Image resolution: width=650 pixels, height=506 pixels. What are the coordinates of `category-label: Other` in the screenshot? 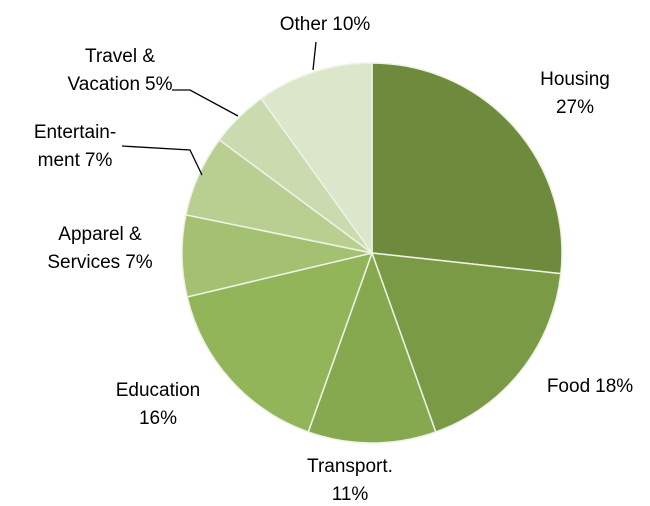 It's located at (304, 24).